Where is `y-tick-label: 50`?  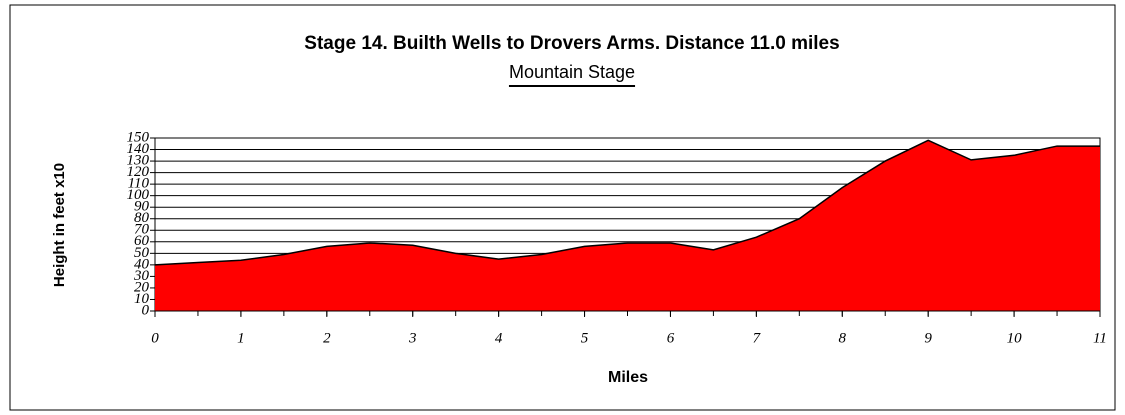
y-tick-label: 50 is located at coordinates (142, 253).